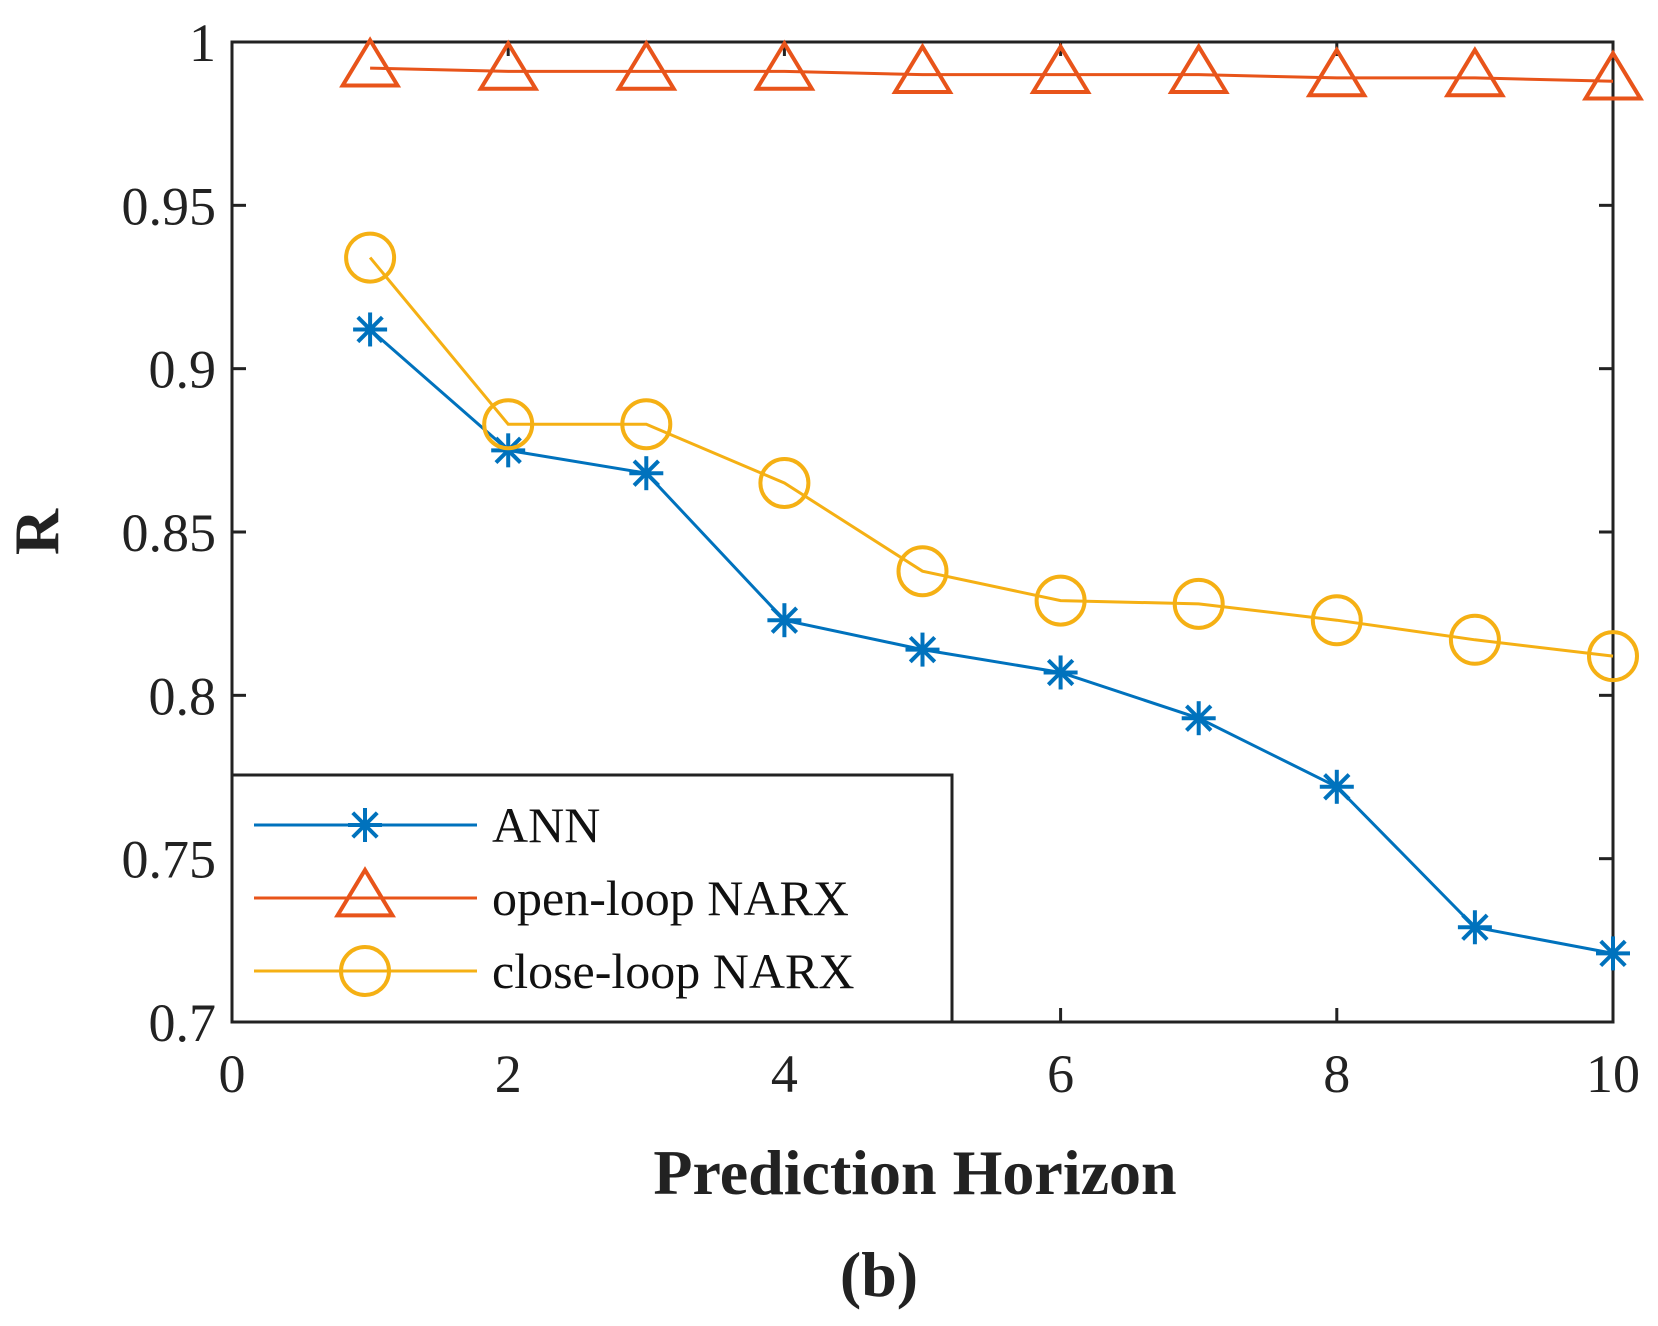 The height and width of the screenshot is (1326, 1658). I want to click on y-tick-label: 0.9, so click(183, 370).